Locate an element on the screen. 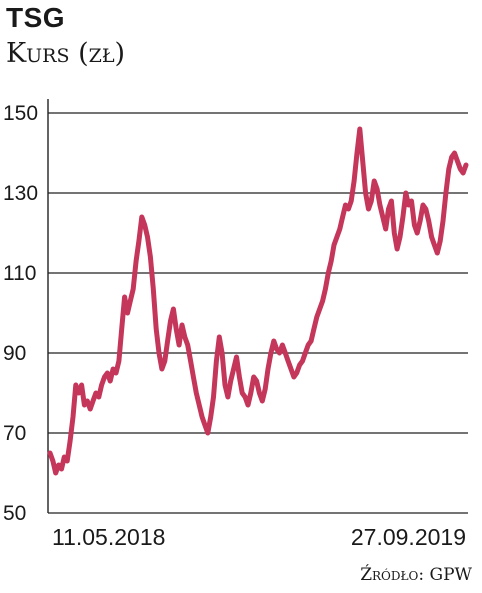  x-label-start: 11.05.2018 is located at coordinates (108, 537).